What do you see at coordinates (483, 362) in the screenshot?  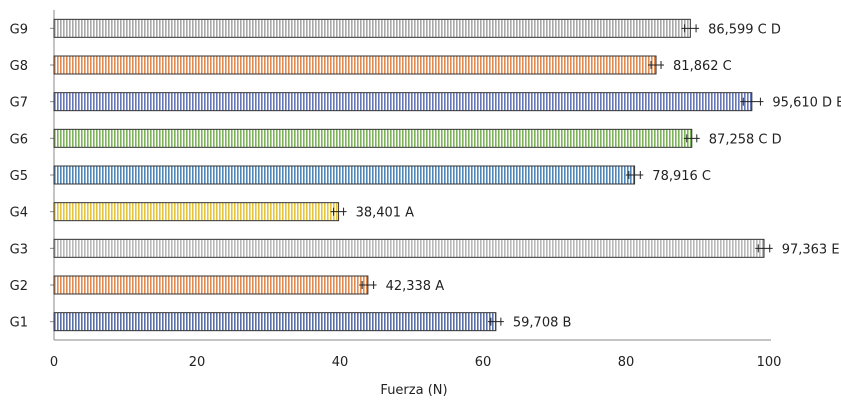 I see `x-tick-label: 60` at bounding box center [483, 362].